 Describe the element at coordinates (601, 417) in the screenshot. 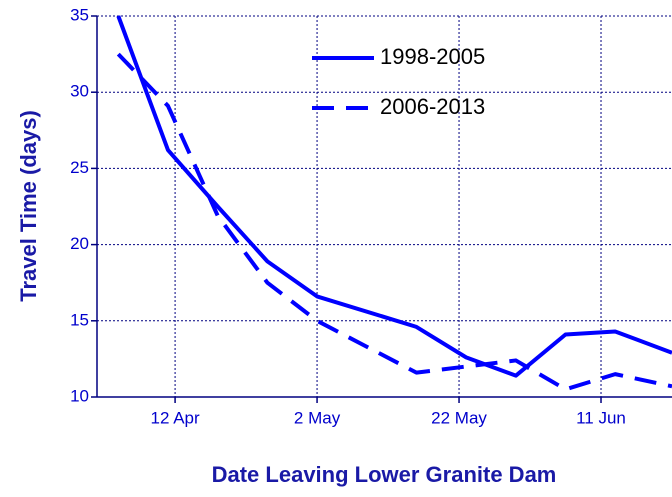

I see `x-tick-label: 11 Jun` at that location.